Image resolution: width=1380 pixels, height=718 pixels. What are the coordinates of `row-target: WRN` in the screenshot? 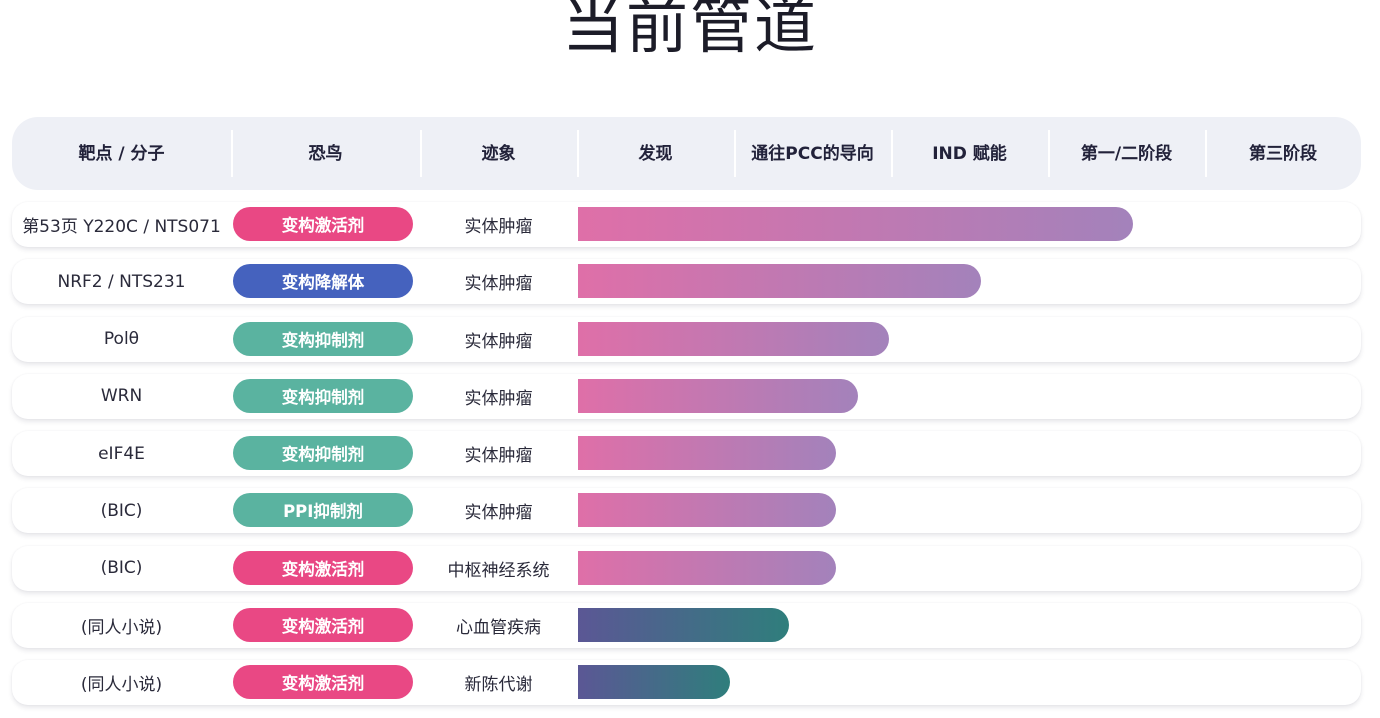 It's located at (121, 396).